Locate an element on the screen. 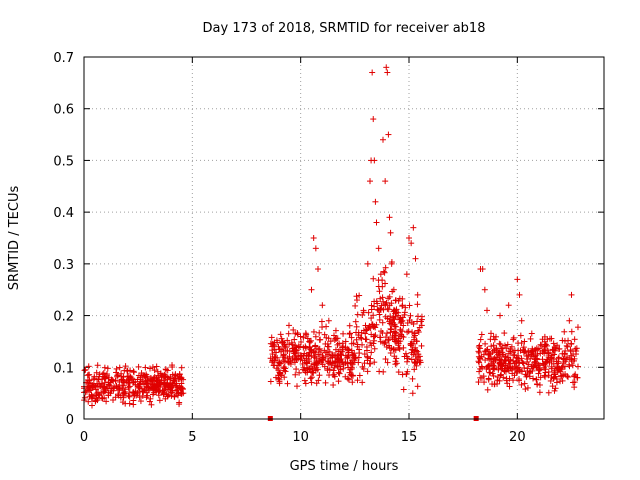 The width and height of the screenshot is (640, 480). x-tick-label: 15 is located at coordinates (409, 437).